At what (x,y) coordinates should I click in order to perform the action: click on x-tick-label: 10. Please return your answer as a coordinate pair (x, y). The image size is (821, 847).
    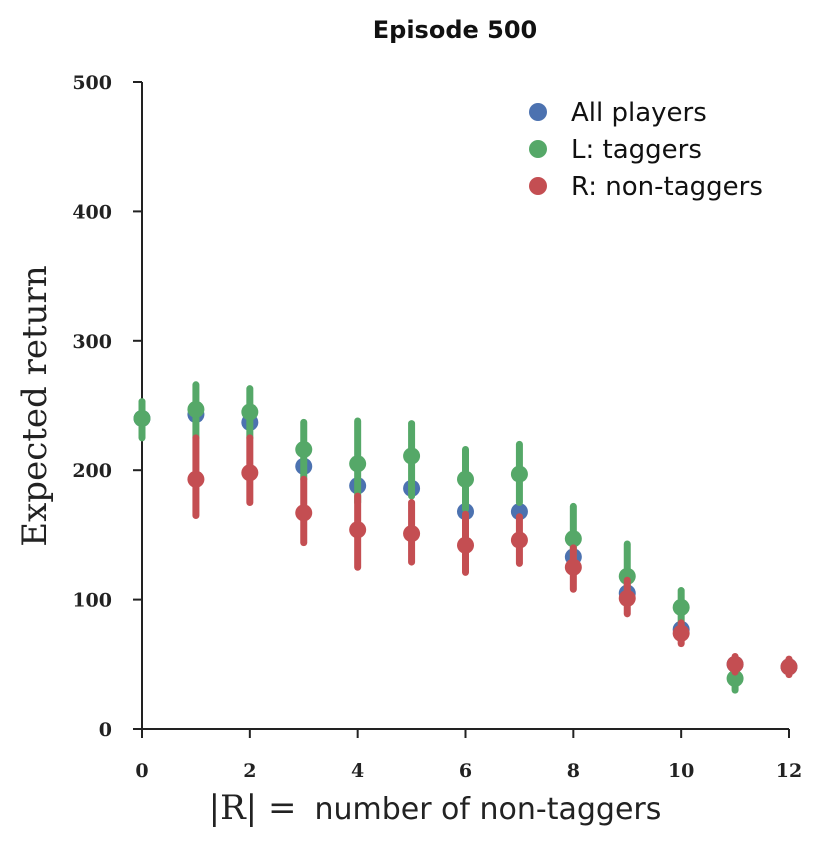
    Looking at the image, I should click on (681, 771).